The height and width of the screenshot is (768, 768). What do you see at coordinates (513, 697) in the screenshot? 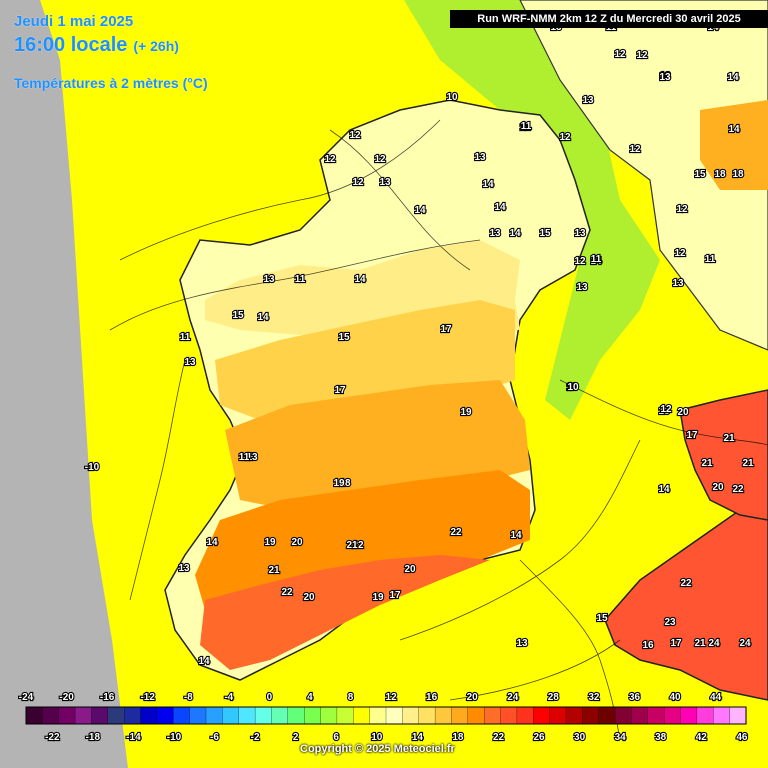
I see `legend-top-tick: 24` at bounding box center [513, 697].